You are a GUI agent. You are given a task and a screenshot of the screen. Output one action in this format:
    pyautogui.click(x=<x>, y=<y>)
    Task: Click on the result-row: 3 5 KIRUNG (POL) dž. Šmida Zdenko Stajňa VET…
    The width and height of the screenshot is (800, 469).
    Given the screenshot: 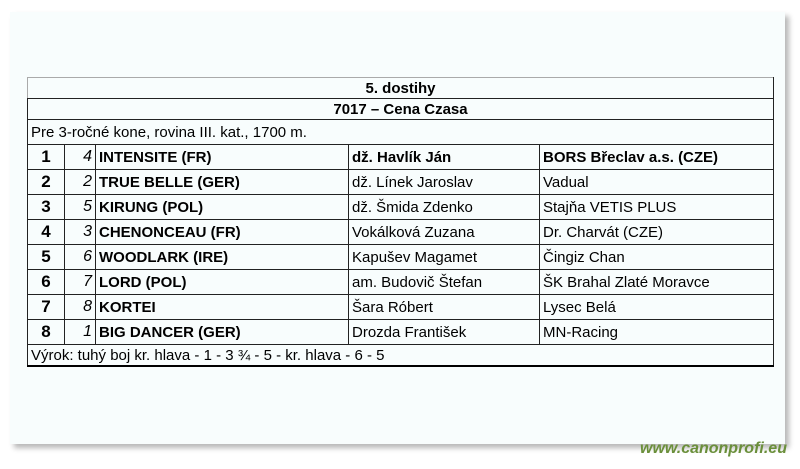 What is the action you would take?
    pyautogui.click(x=400, y=207)
    